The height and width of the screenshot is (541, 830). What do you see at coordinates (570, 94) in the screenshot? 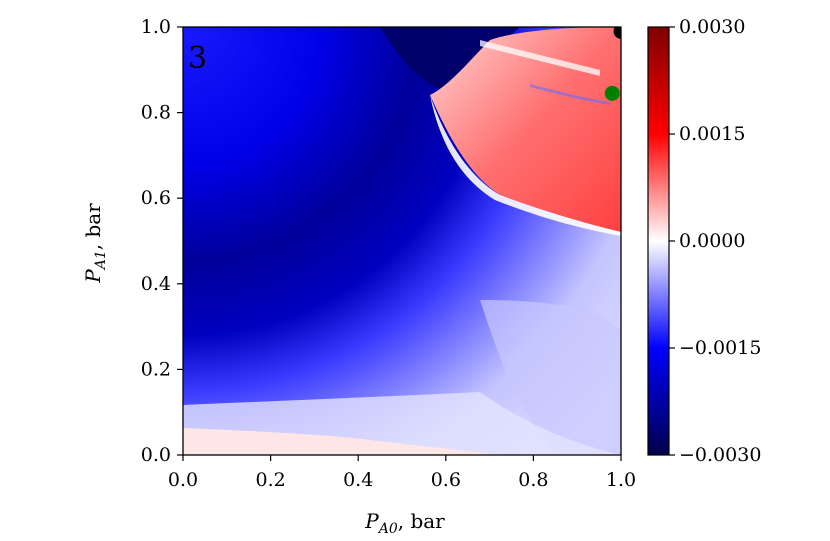
I see `field-positive-streak-blue` at bounding box center [570, 94].